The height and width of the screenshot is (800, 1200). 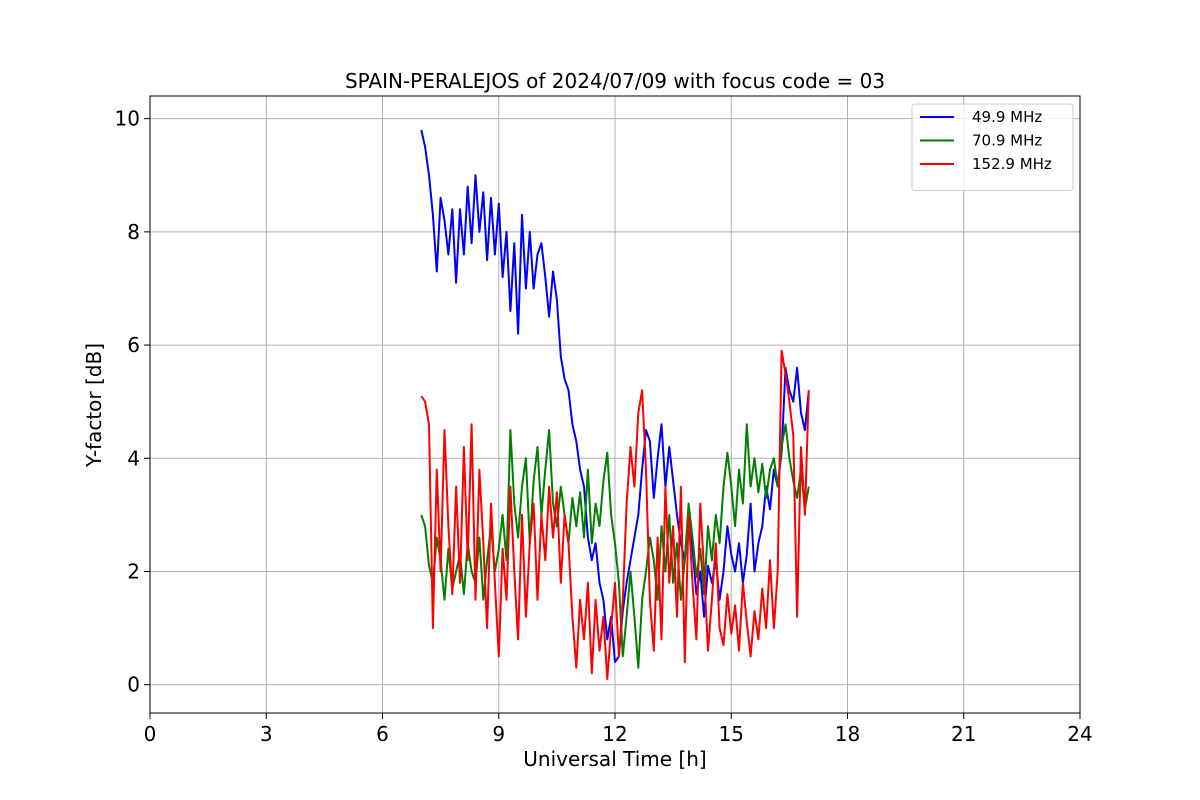 I want to click on legend-box, so click(x=992, y=147).